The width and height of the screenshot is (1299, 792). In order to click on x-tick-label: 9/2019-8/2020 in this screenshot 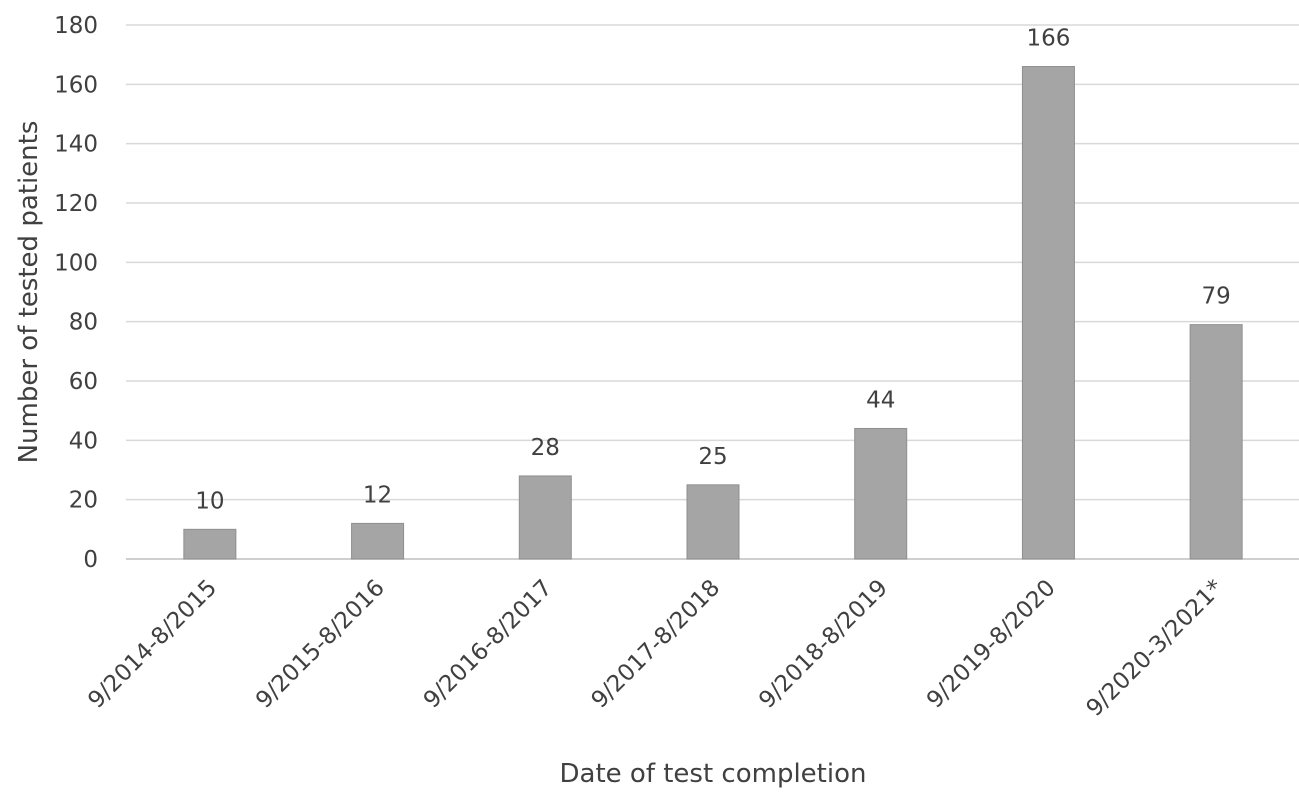, I will do `click(991, 644)`.